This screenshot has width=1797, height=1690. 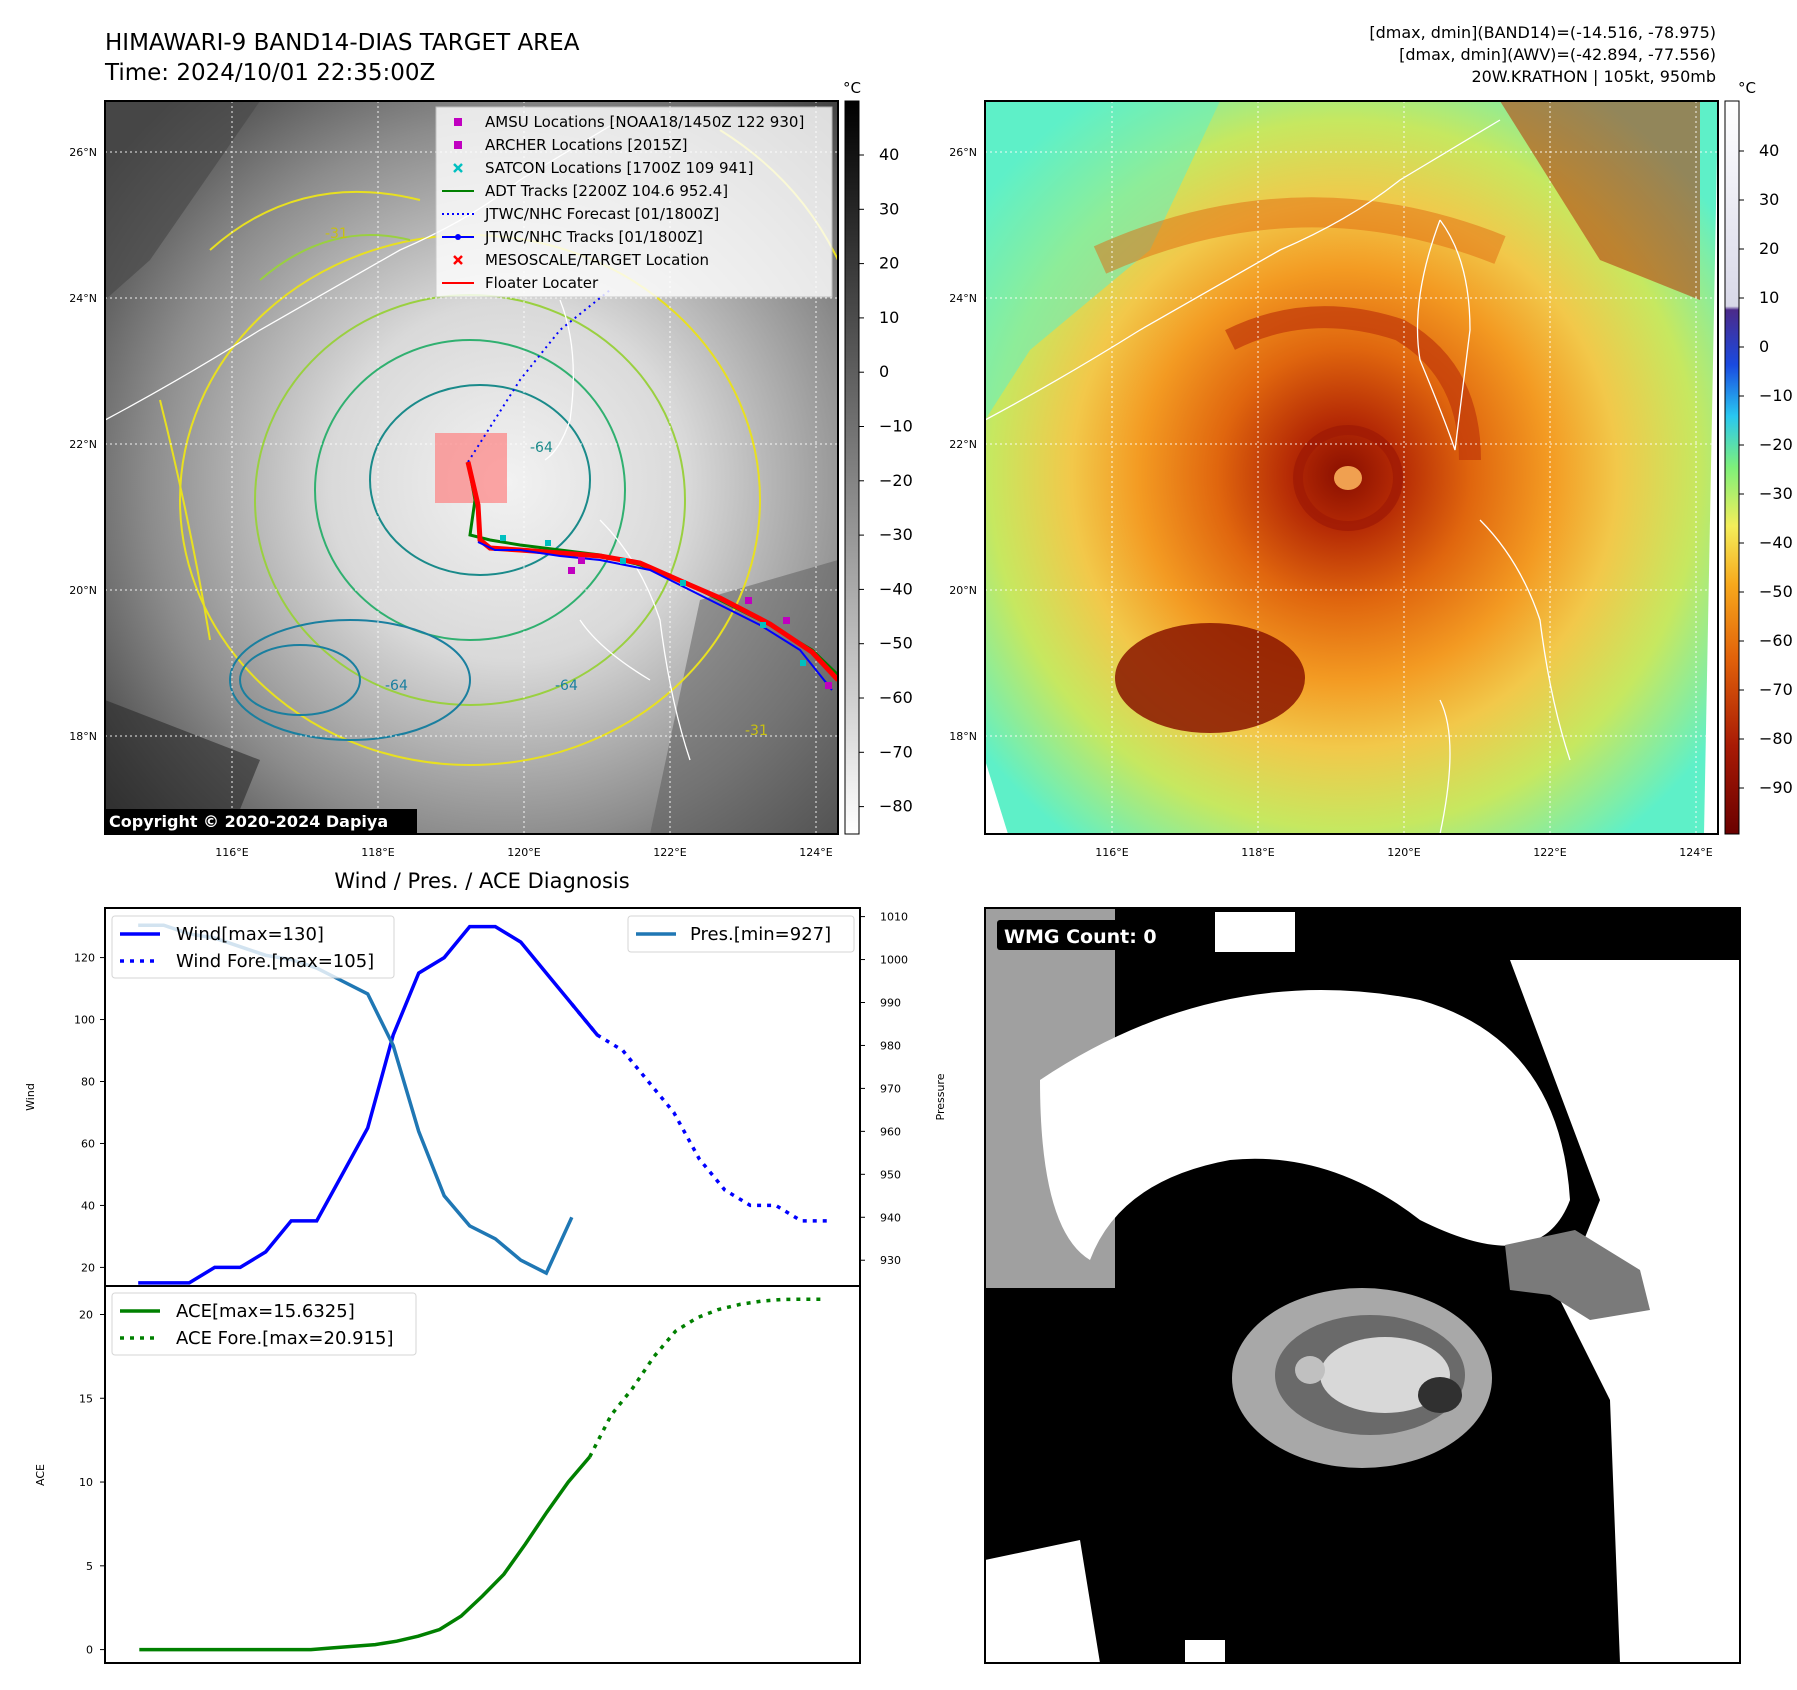 What do you see at coordinates (1776, 689) in the screenshot?
I see `colorbar-tick-label: −70` at bounding box center [1776, 689].